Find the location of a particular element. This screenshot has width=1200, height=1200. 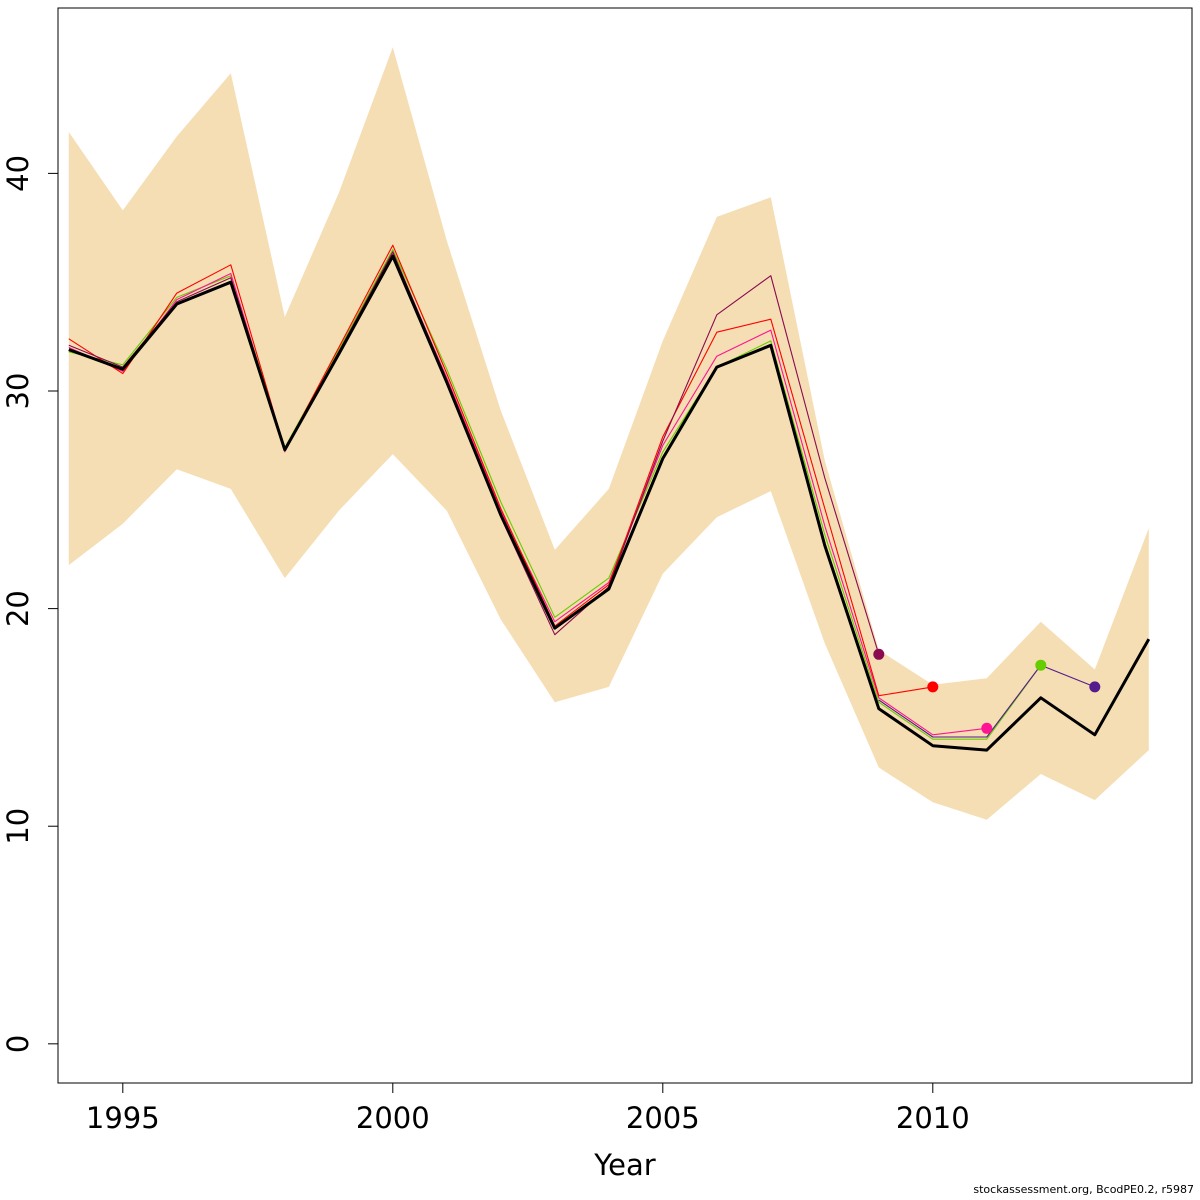

y-axis: 0 10 20 30 40 is located at coordinates (30, 604).